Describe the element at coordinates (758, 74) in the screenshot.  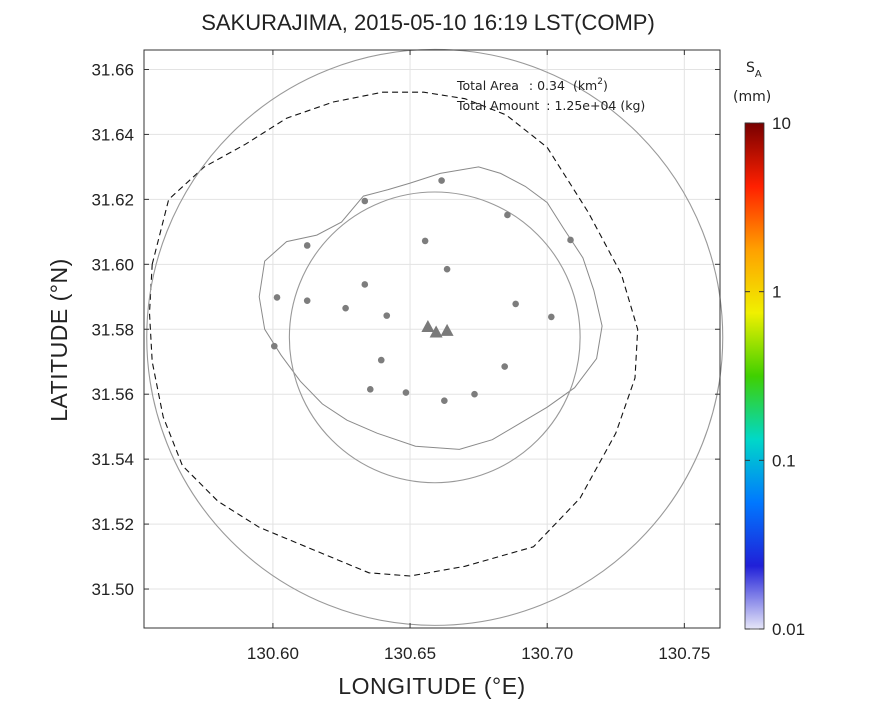
I see `colorbar-symbol-sub: A` at that location.